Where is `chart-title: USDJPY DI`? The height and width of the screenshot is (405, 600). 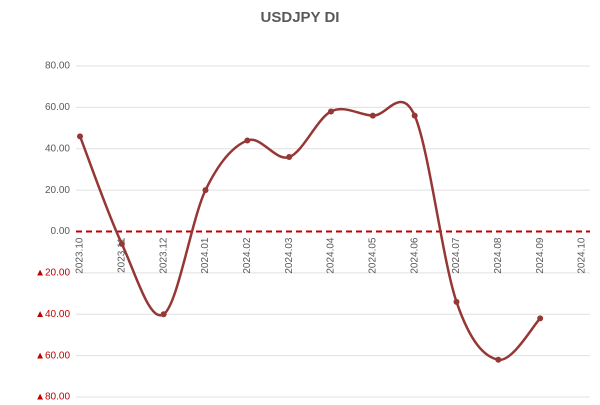
chart-title: USDJPY DI is located at coordinates (300, 17).